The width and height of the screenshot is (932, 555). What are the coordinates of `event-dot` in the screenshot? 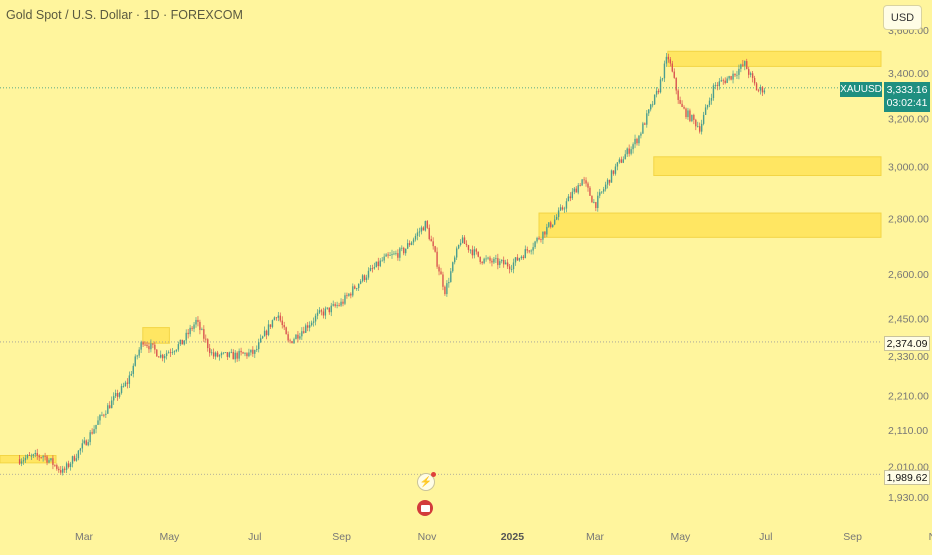 It's located at (433, 474).